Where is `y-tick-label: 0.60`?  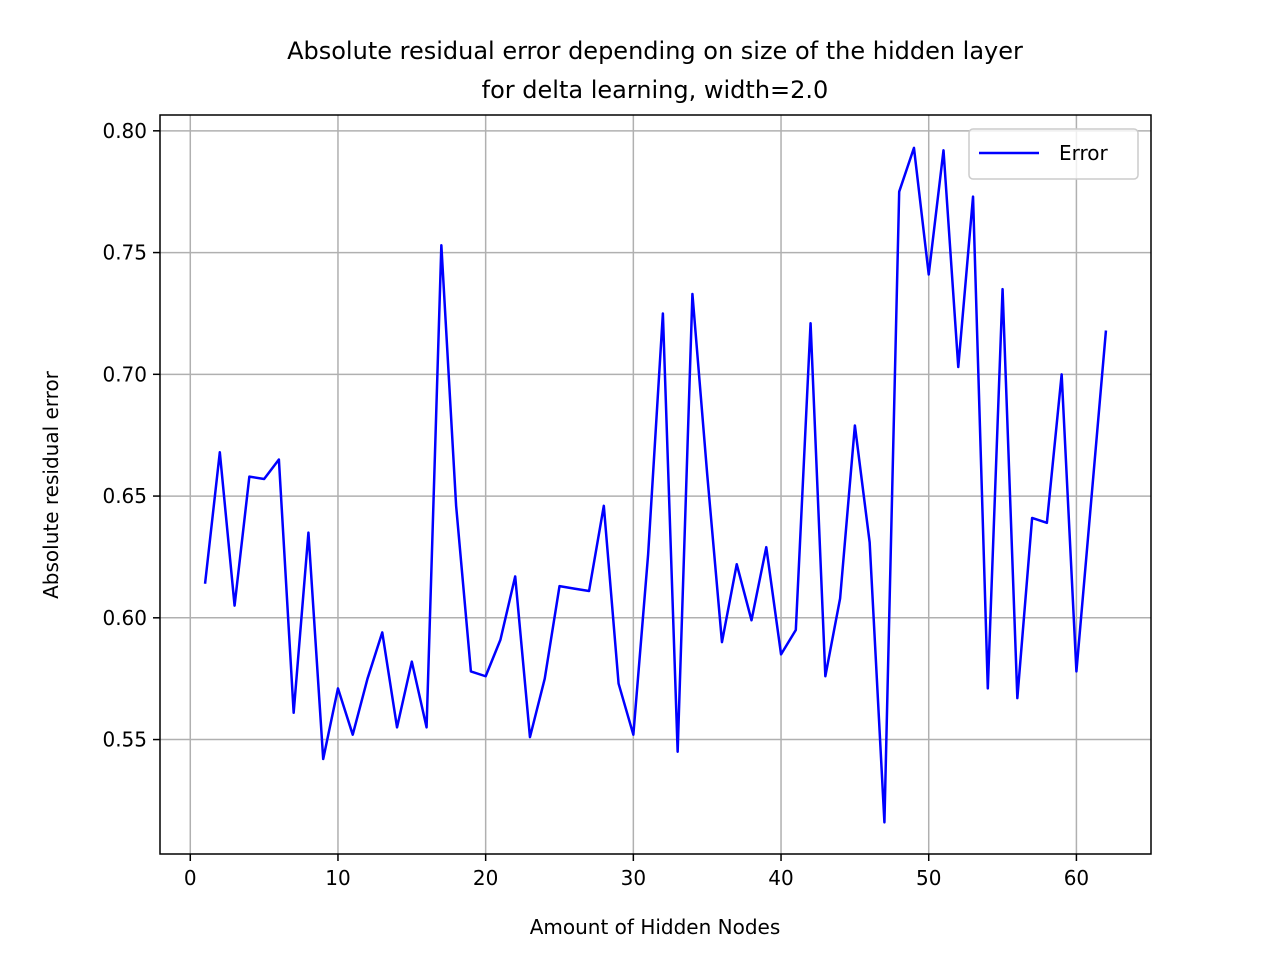
y-tick-label: 0.60 is located at coordinates (124, 618).